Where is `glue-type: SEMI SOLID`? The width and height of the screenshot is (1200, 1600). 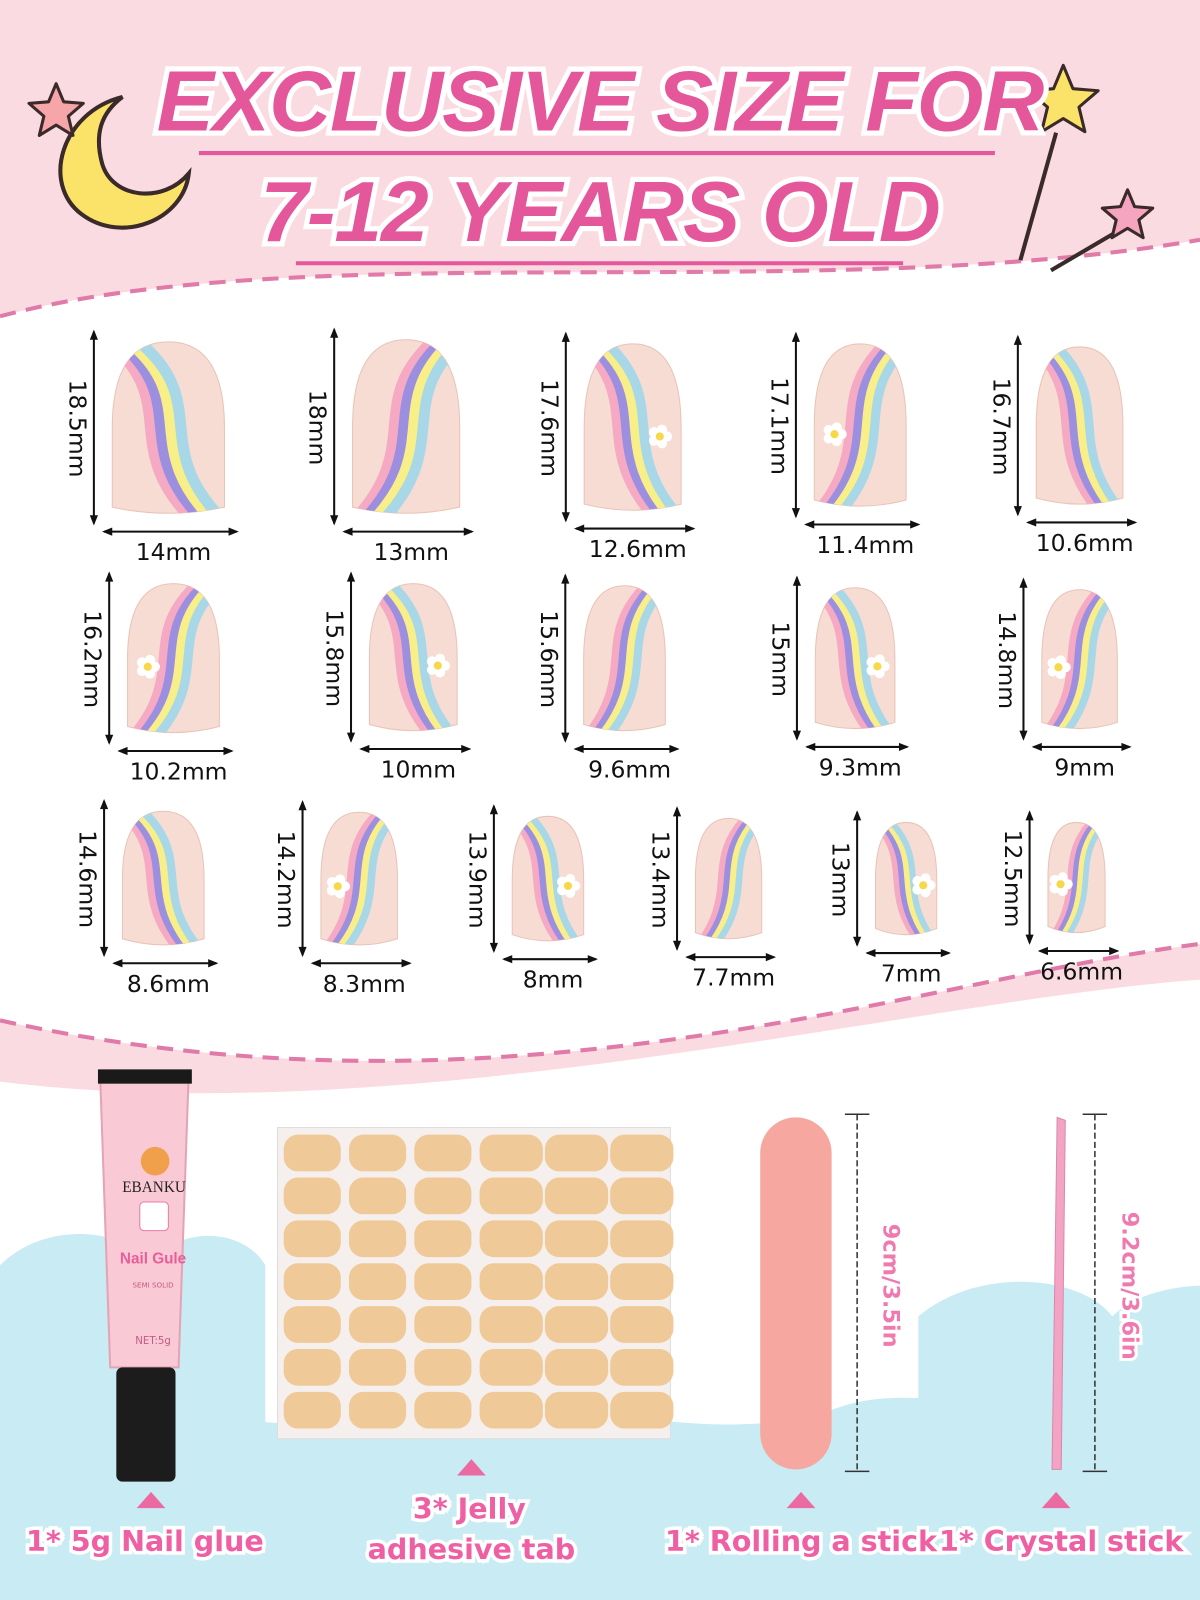 glue-type: SEMI SOLID is located at coordinates (153, 1285).